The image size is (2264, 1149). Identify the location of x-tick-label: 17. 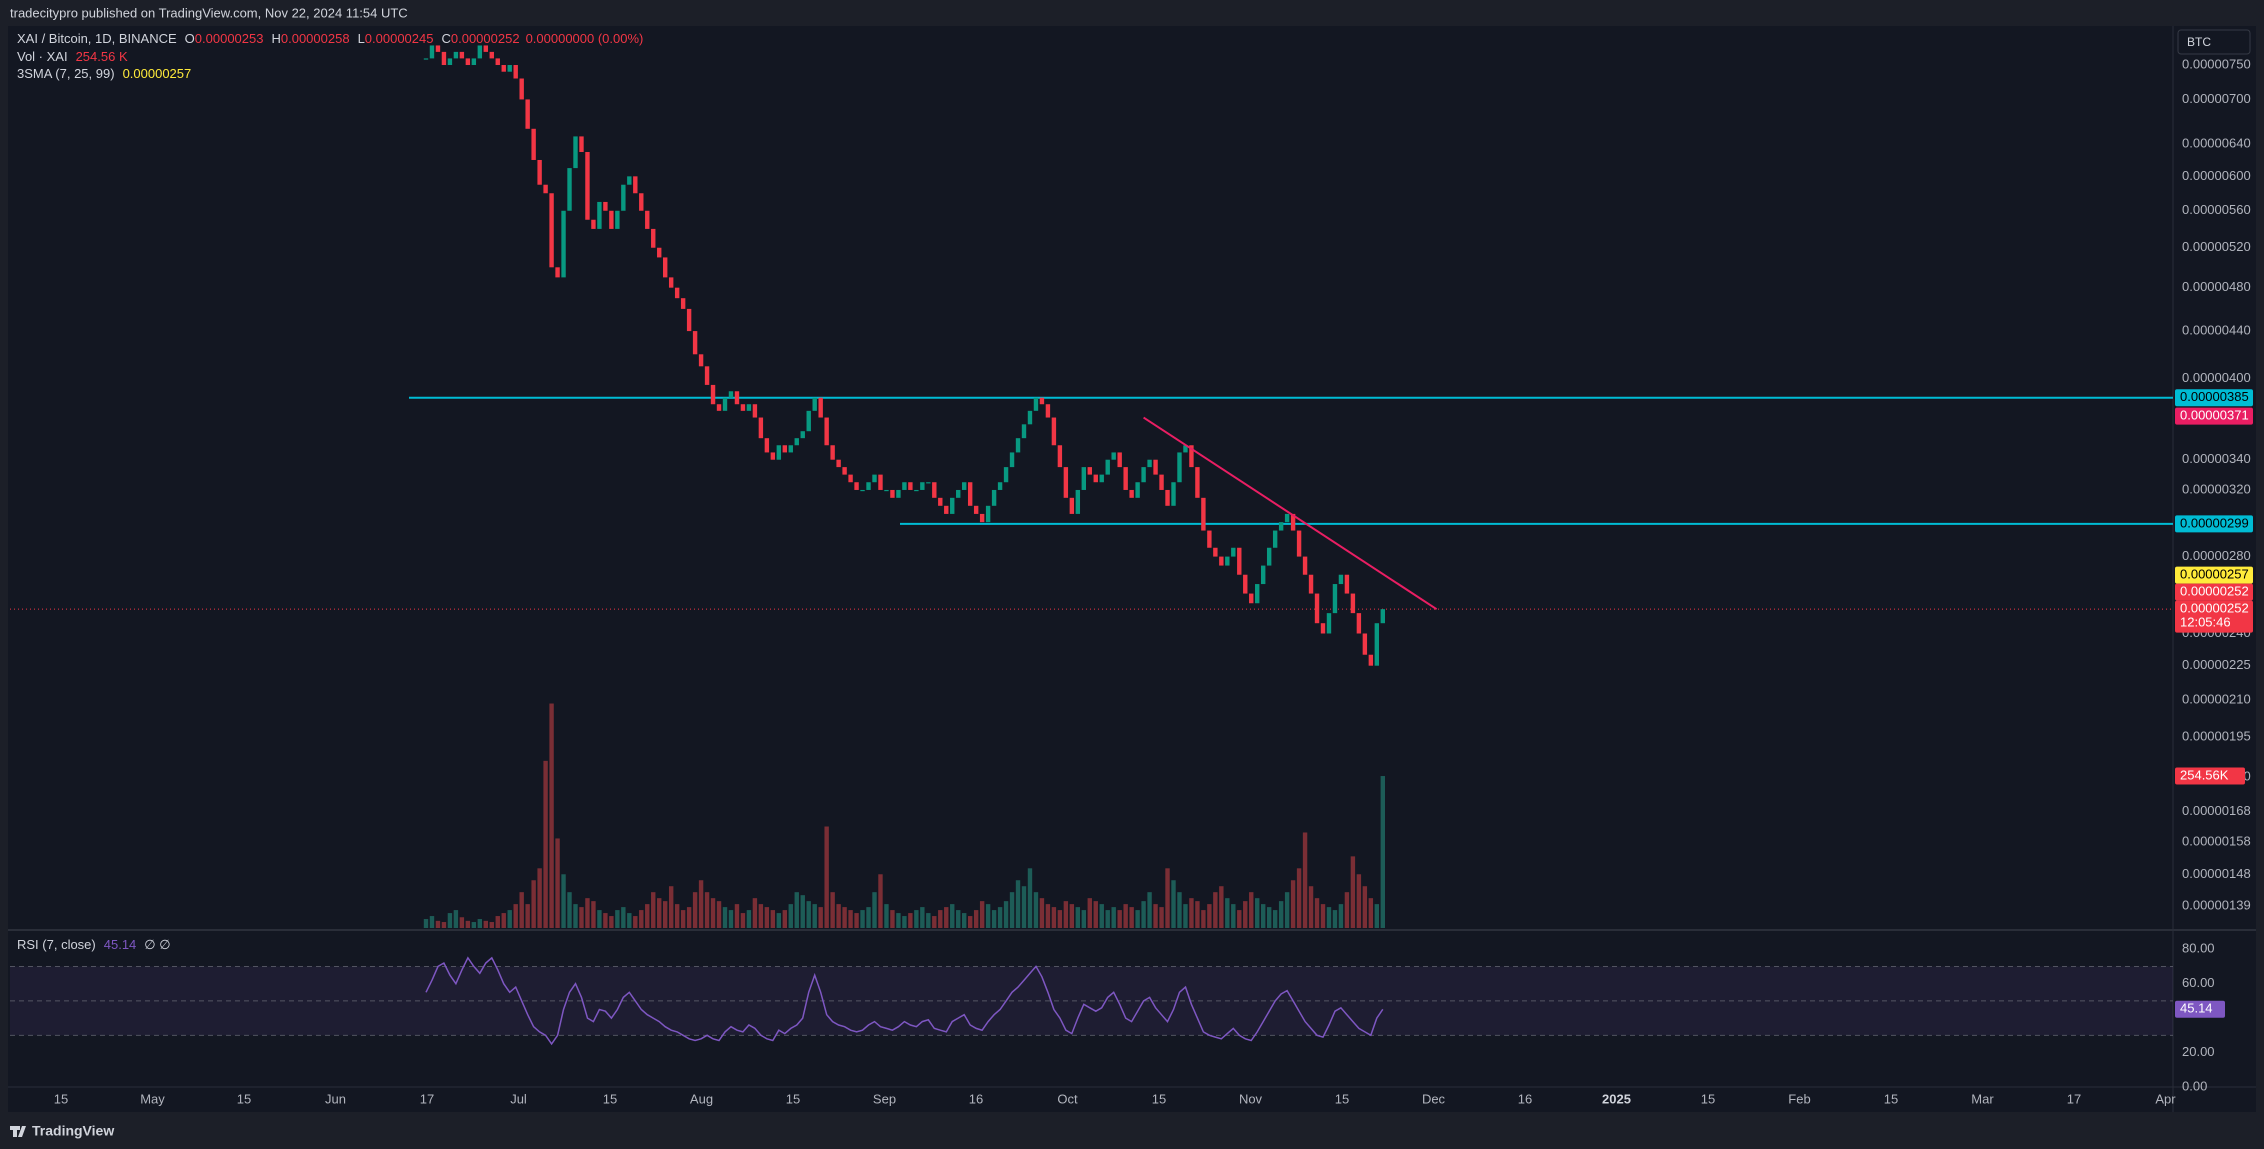
(2074, 1098).